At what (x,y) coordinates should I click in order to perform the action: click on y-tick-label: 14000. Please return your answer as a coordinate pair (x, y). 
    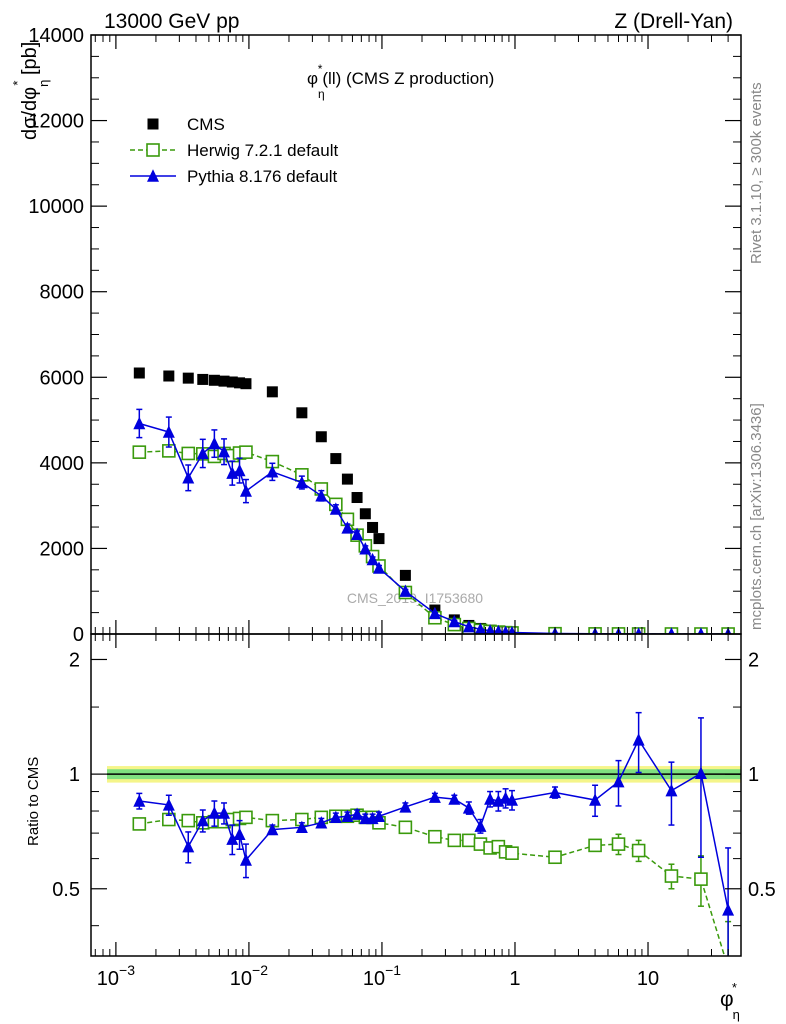
    Looking at the image, I should click on (56, 36).